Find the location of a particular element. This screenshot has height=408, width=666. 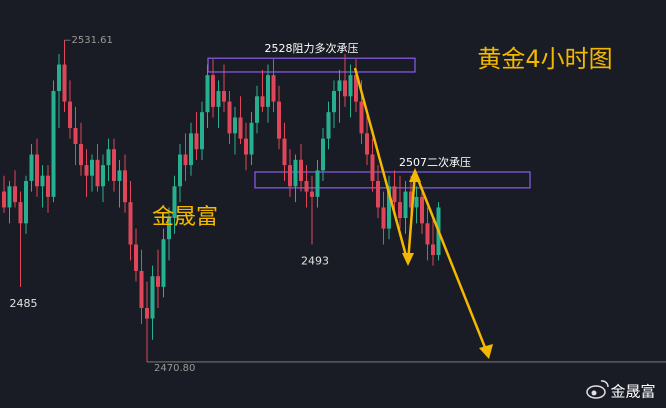

price-label: 2485 is located at coordinates (24, 303).